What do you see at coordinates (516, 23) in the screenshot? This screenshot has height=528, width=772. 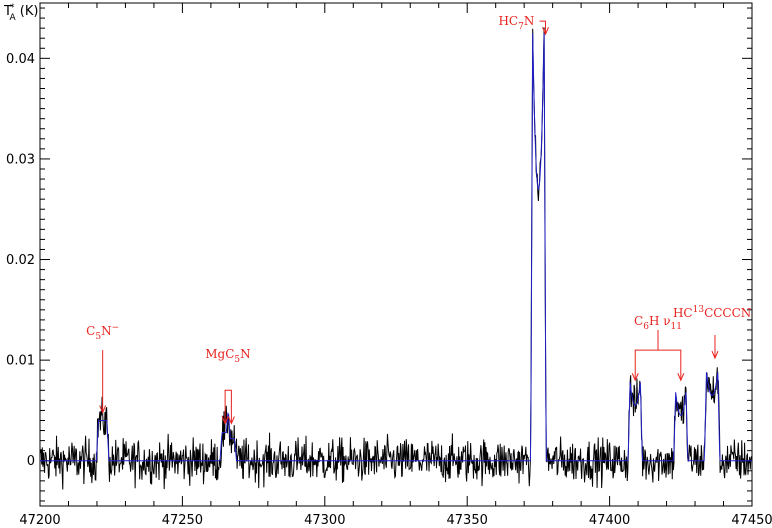 I see `annotation-label: HC7N` at bounding box center [516, 23].